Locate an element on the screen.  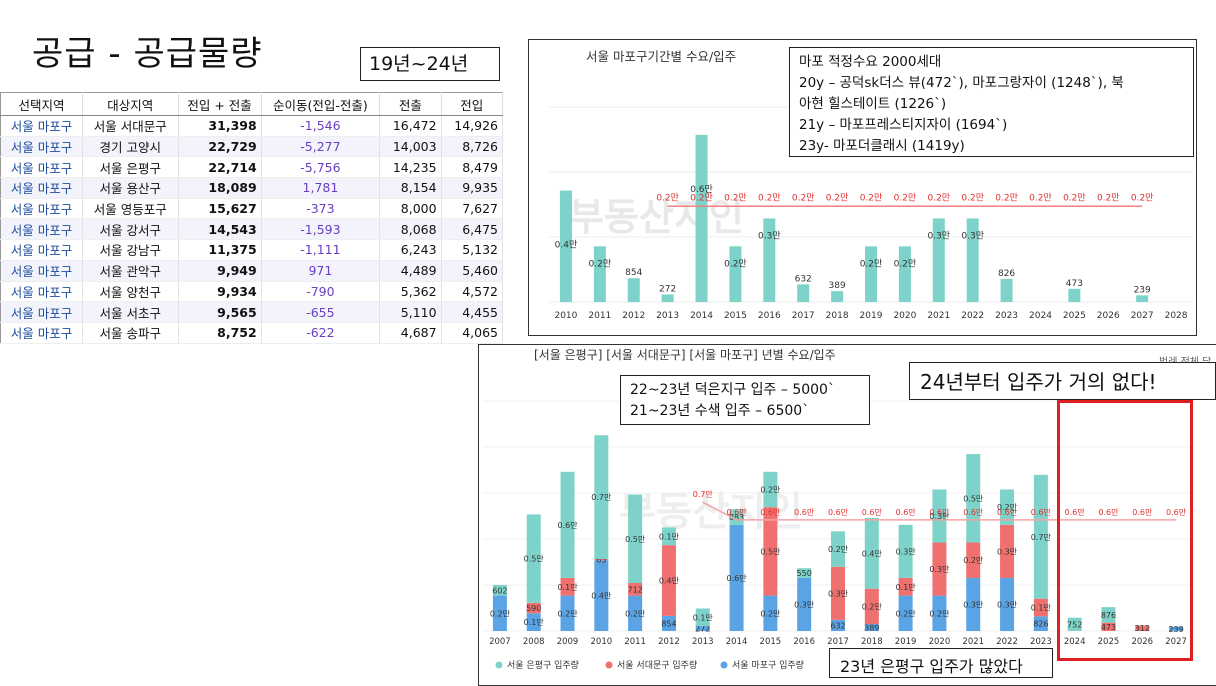
x-tick-label: 2012 is located at coordinates (633, 316).